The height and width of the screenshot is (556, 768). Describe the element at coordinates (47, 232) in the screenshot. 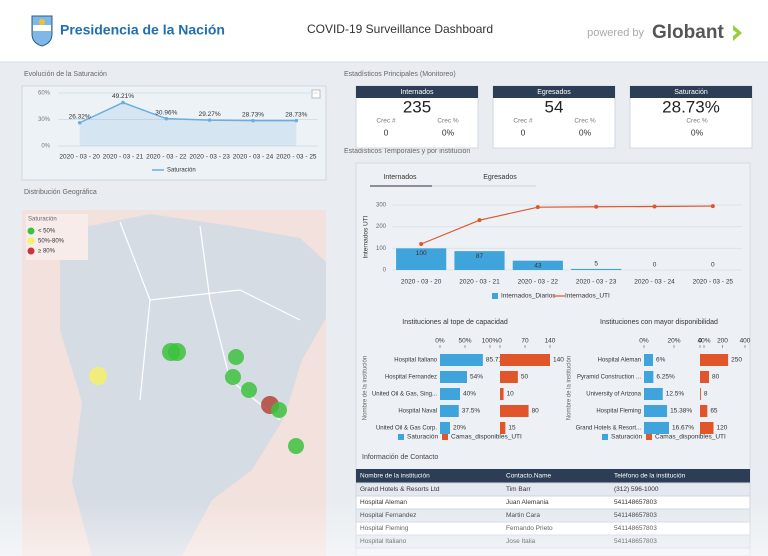

I see `map-legend-label: < 50%` at that location.